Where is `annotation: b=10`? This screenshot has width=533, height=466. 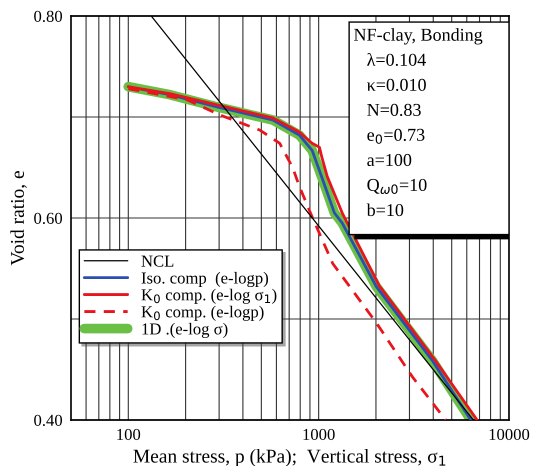 annotation: b=10 is located at coordinates (385, 209).